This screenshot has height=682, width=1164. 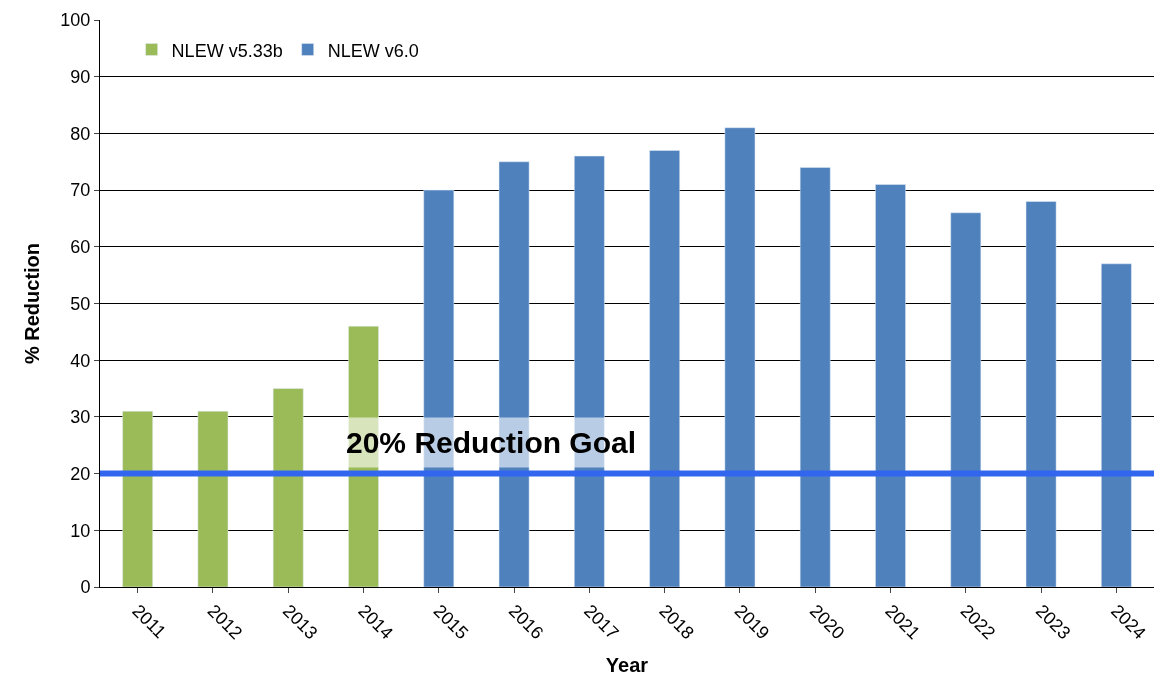 What do you see at coordinates (227, 50) in the screenshot?
I see `legend-label: NLEW v5.33b` at bounding box center [227, 50].